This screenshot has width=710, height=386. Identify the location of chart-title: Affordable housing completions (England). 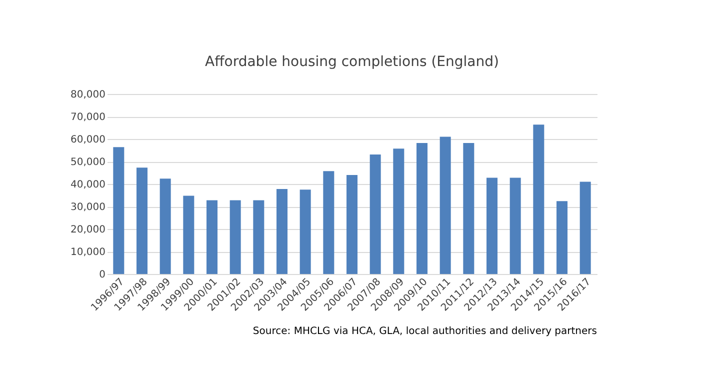
(352, 62).